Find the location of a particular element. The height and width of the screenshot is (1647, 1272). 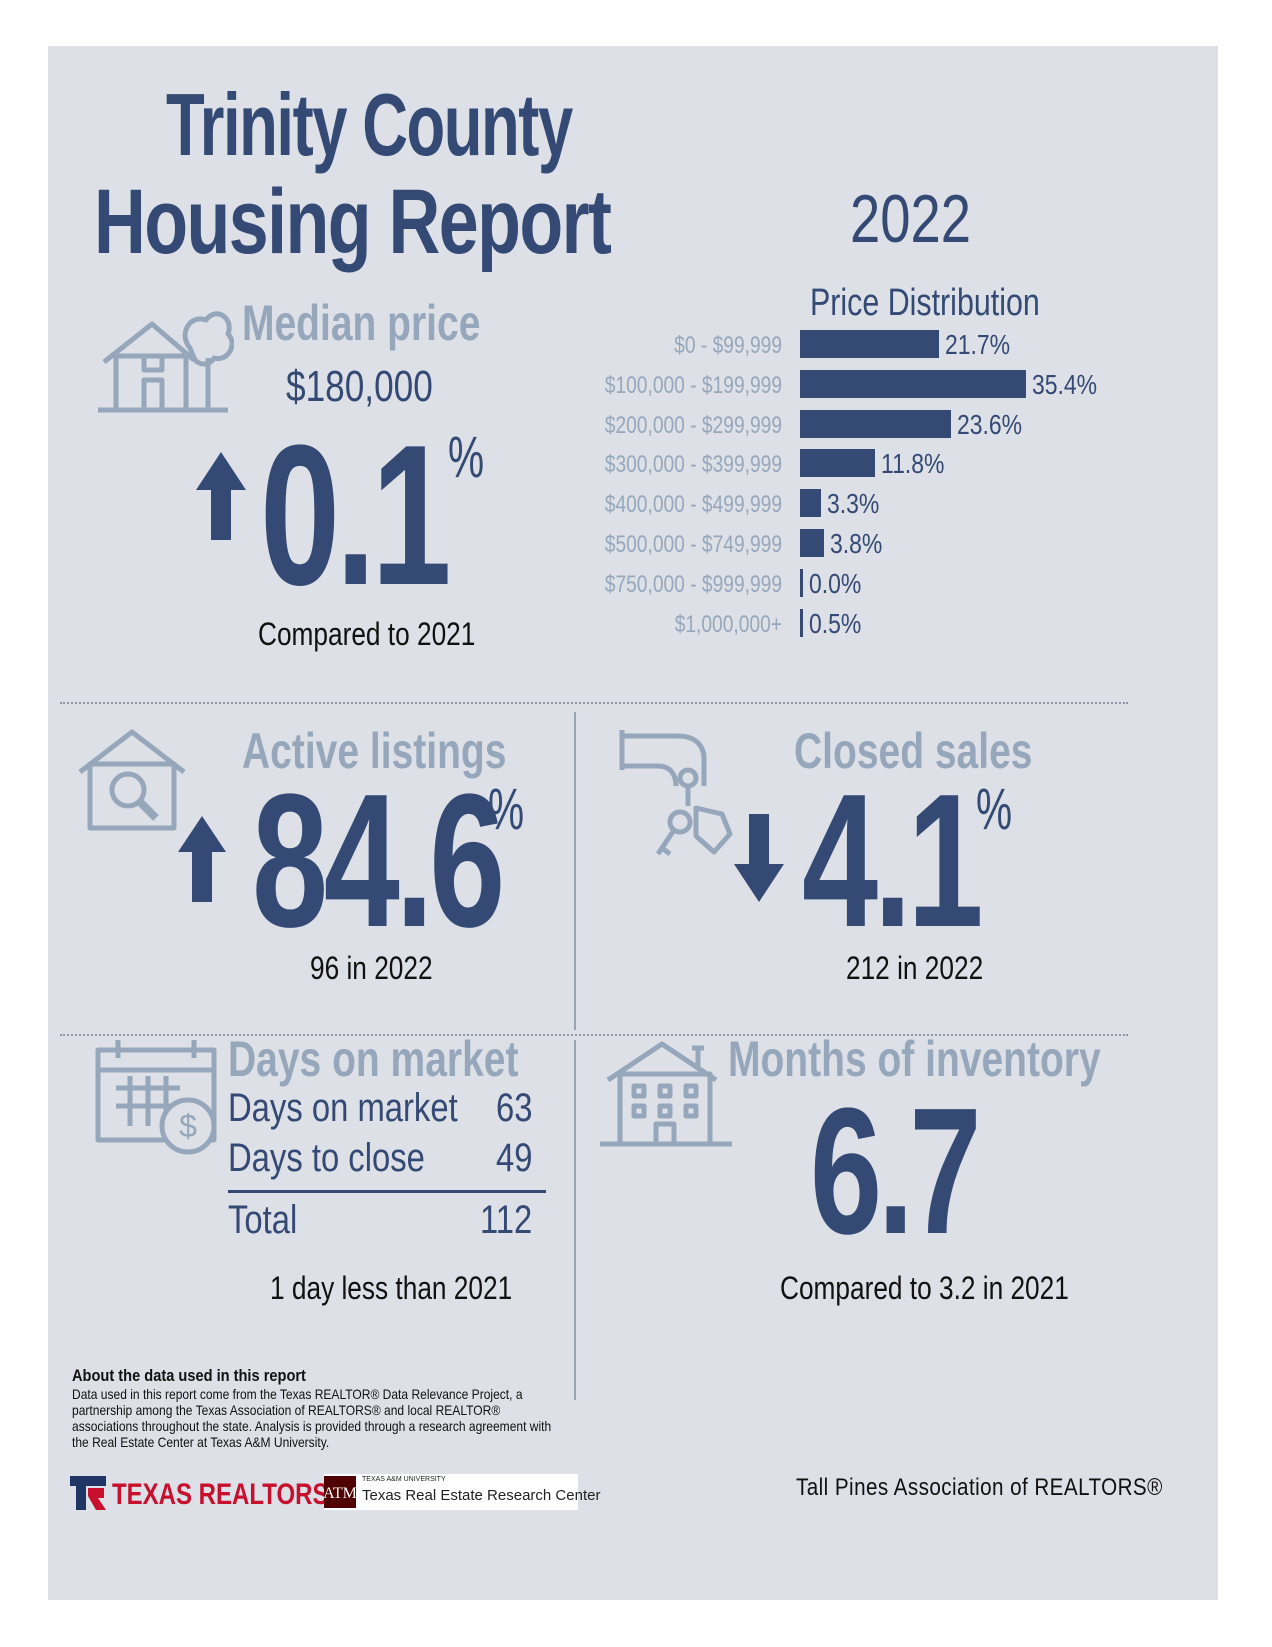

price-bin-value-label: 0.5% is located at coordinates (835, 623).